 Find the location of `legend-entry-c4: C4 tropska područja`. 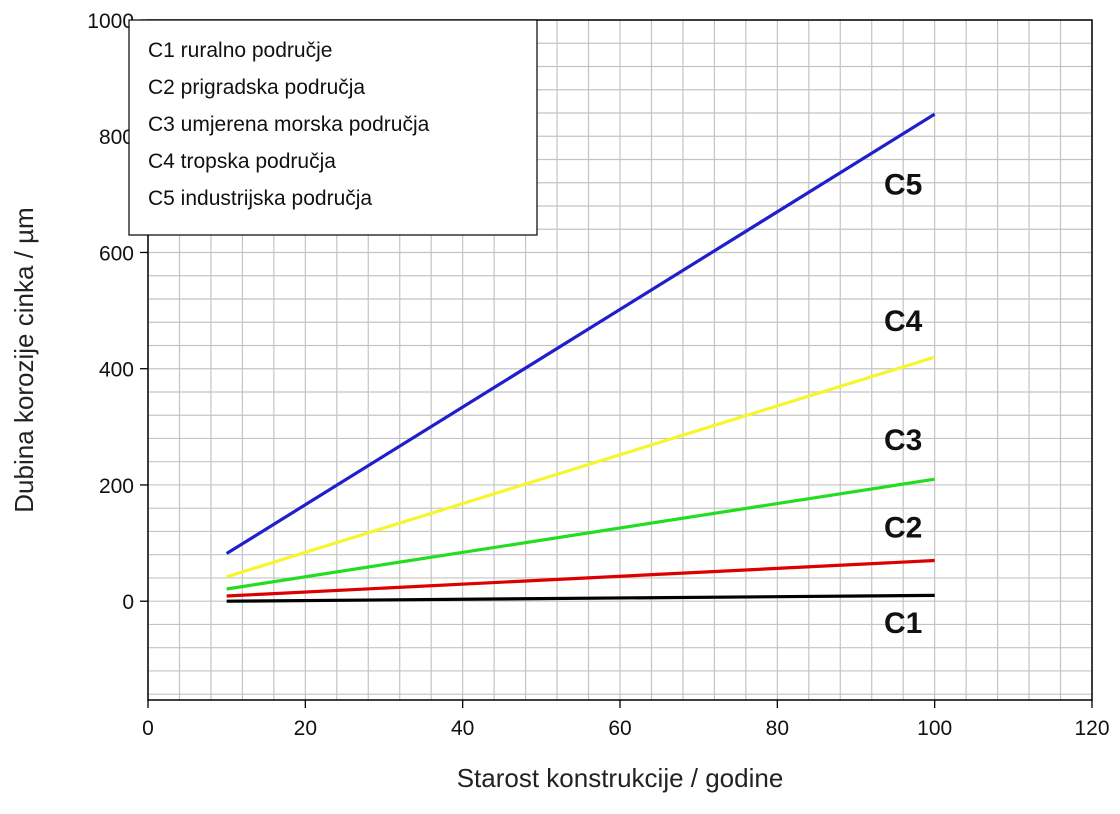

legend-entry-c4: C4 tropska područja is located at coordinates (242, 161).